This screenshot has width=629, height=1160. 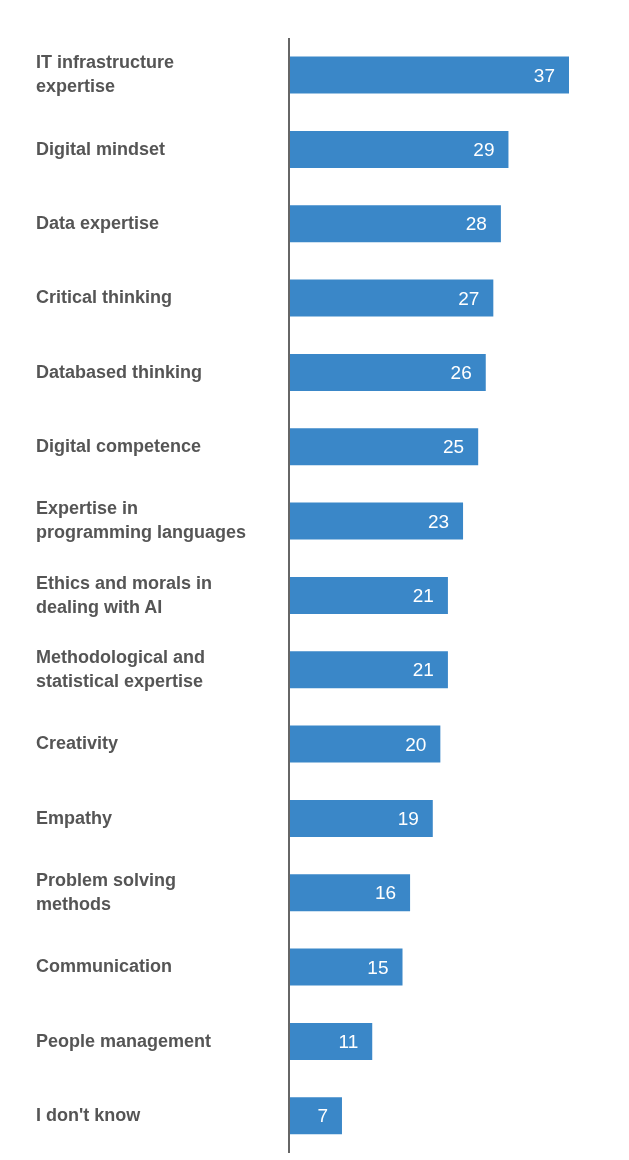 I want to click on data-label: 25, so click(x=454, y=447).